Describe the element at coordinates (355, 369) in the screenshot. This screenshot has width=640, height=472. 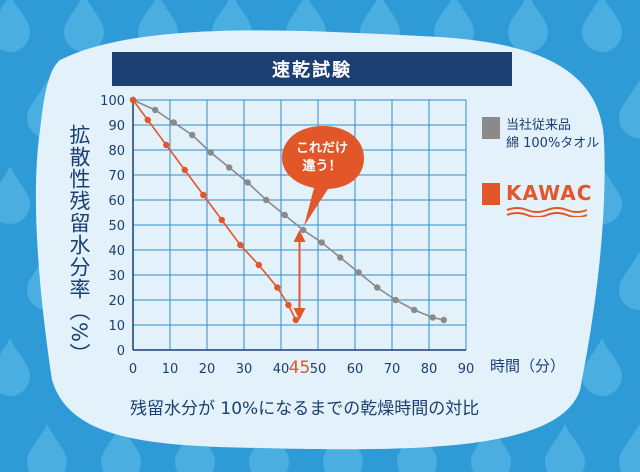
I see `x-tick-label: 60` at that location.